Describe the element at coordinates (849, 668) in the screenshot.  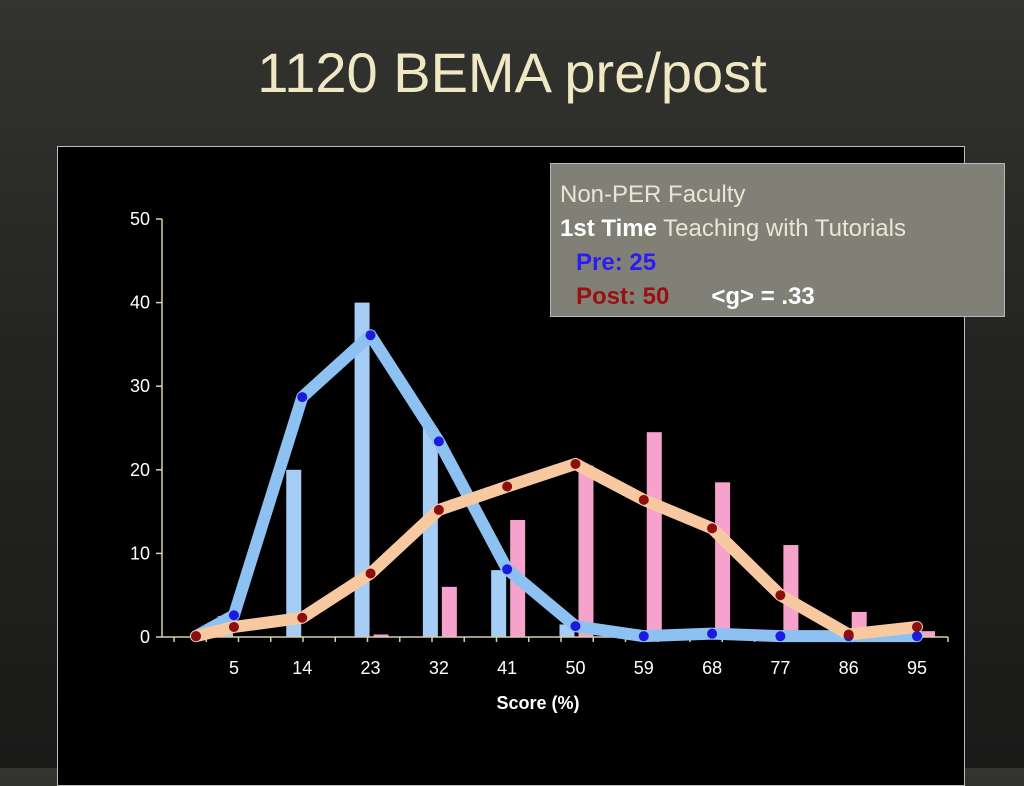
I see `x-tick-label: 86` at that location.